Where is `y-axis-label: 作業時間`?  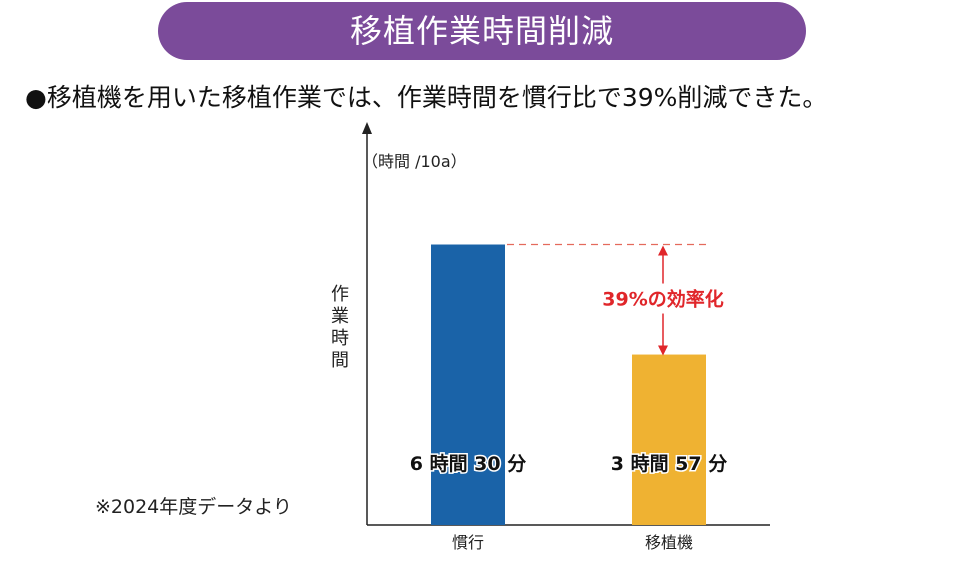
y-axis-label: 作業時間 is located at coordinates (340, 327).